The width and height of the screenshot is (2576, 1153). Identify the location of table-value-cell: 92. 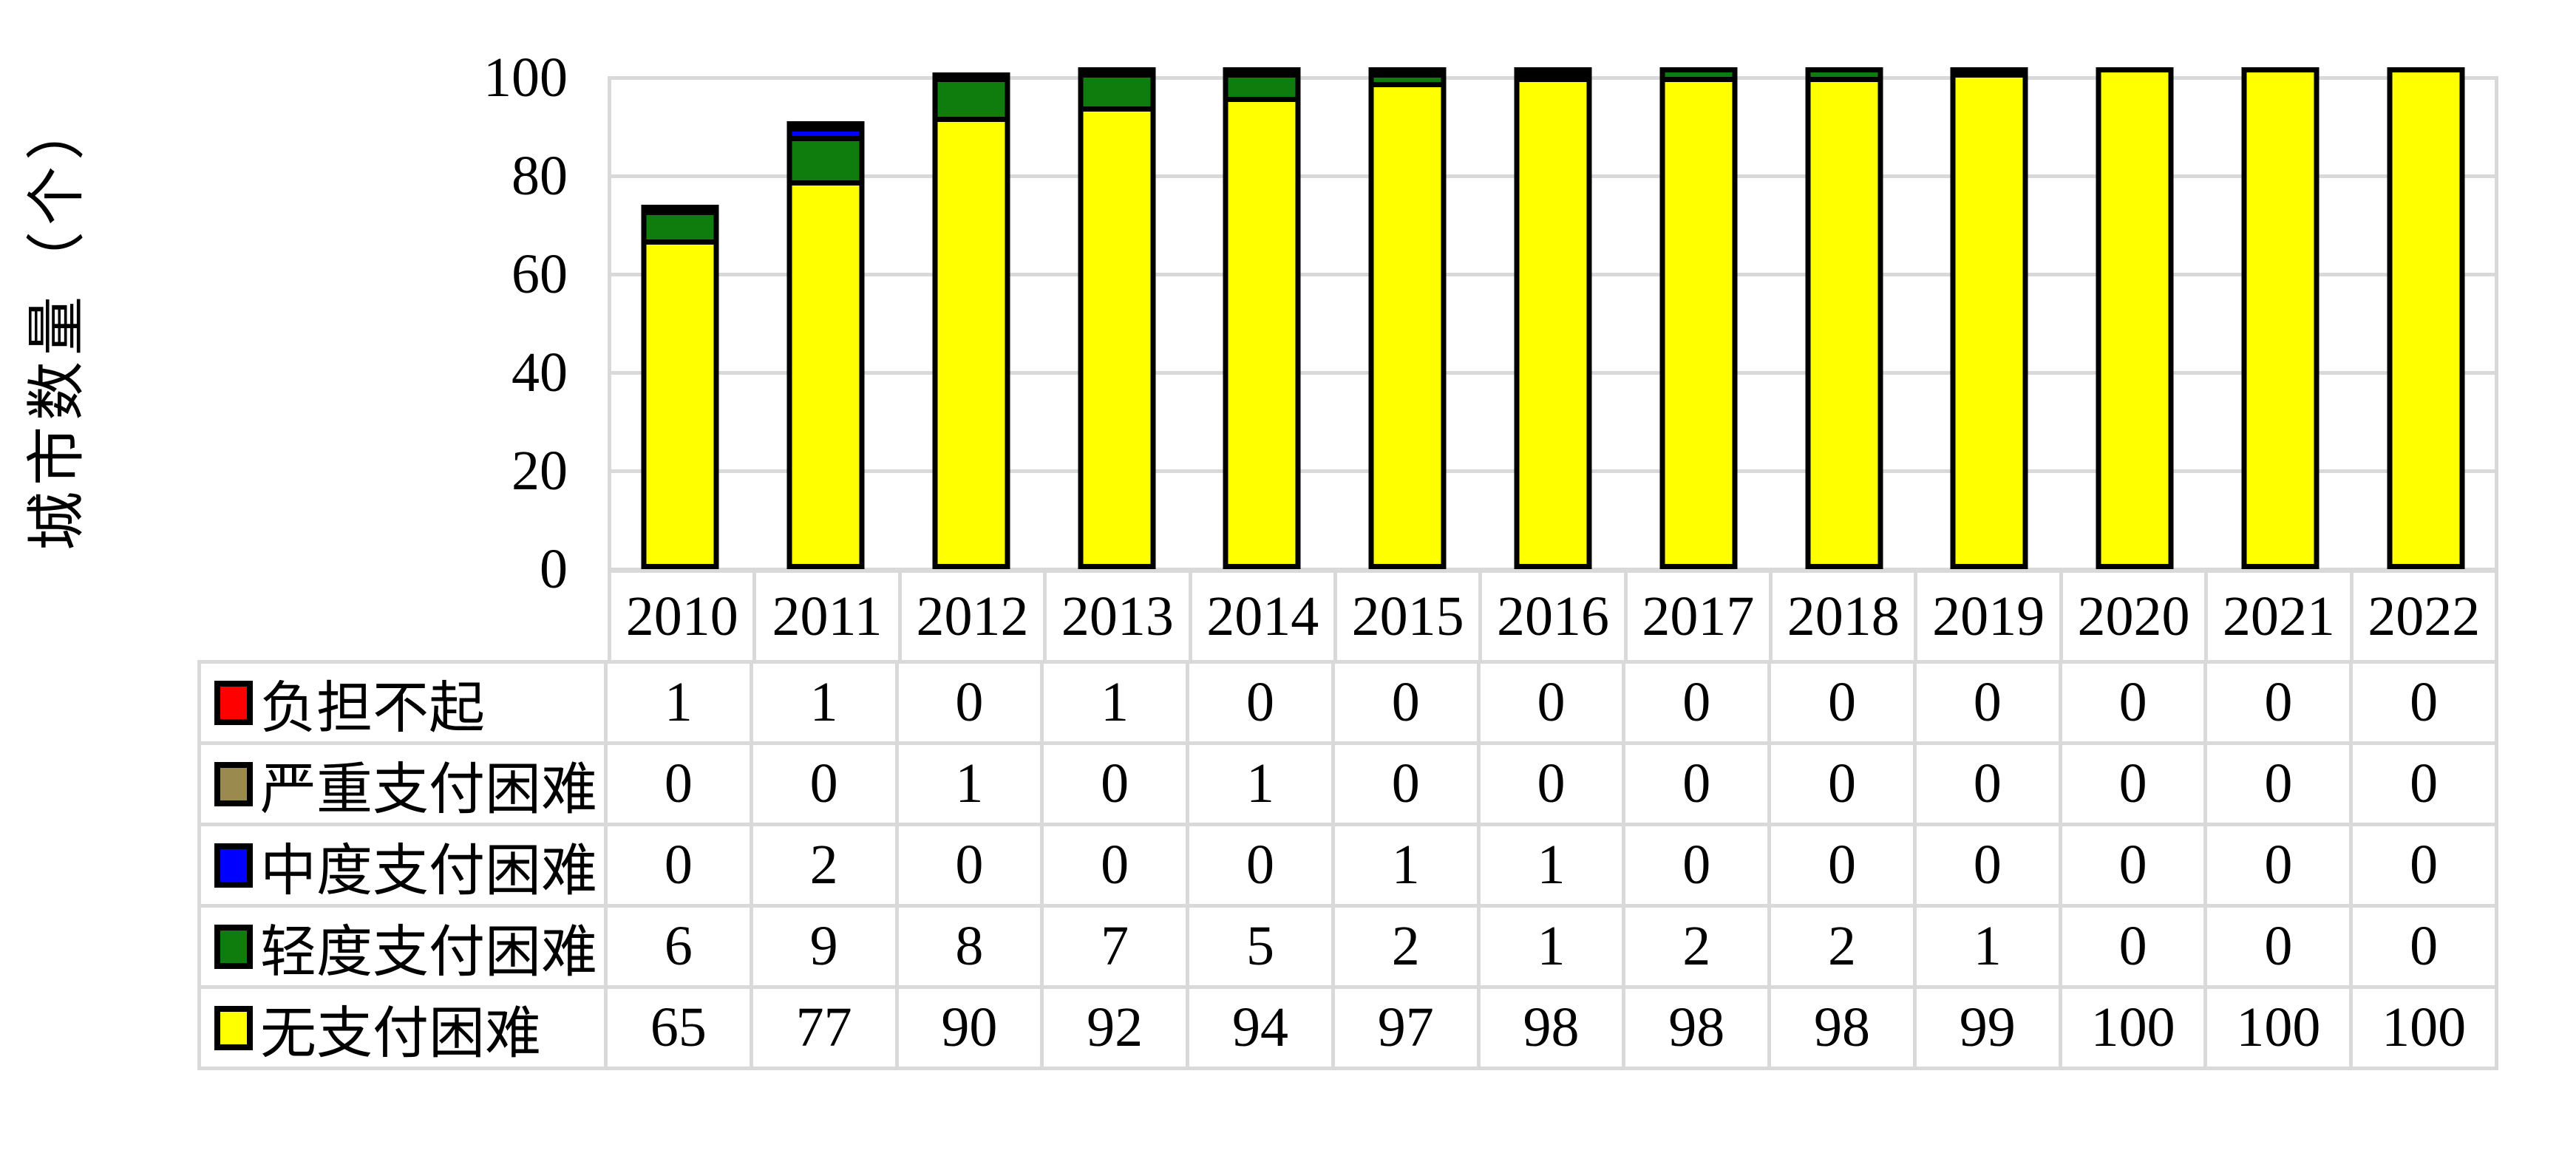
(1115, 1028).